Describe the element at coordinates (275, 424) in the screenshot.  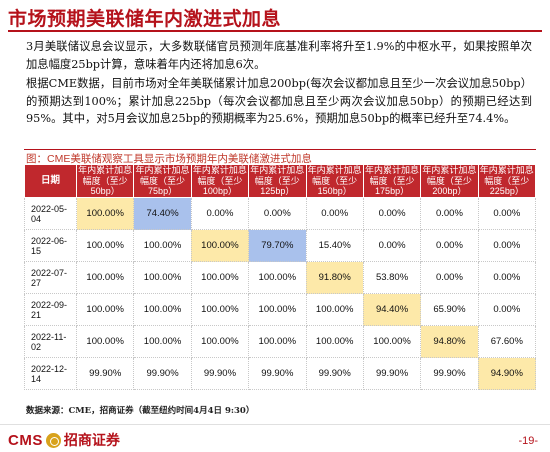
I see `footer-divider` at that location.